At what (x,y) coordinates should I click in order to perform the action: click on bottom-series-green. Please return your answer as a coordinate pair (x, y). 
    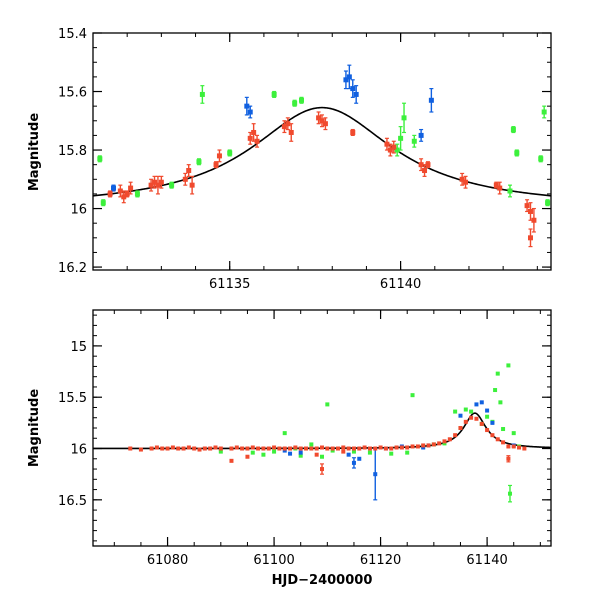
    Looking at the image, I should click on (370, 433).